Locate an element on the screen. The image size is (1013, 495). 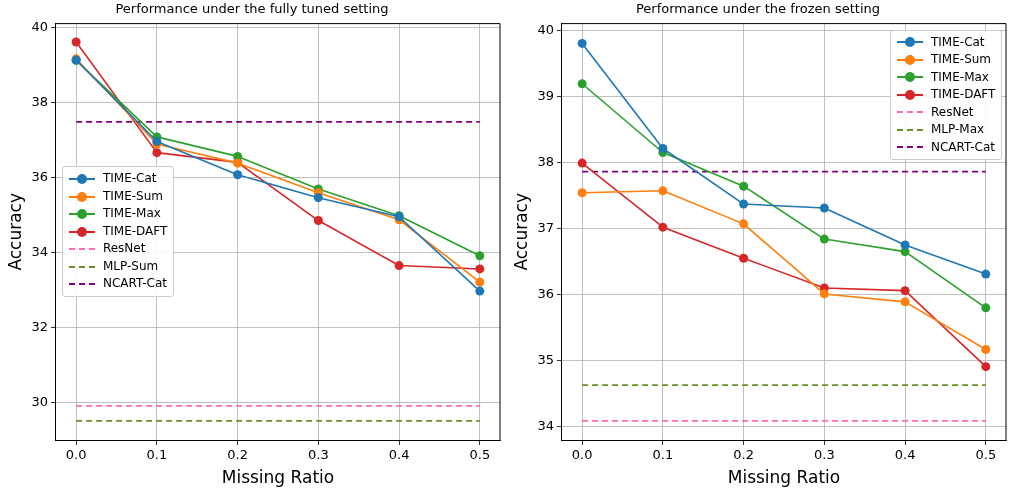
y-tick-label: 32 is located at coordinates (39, 326).